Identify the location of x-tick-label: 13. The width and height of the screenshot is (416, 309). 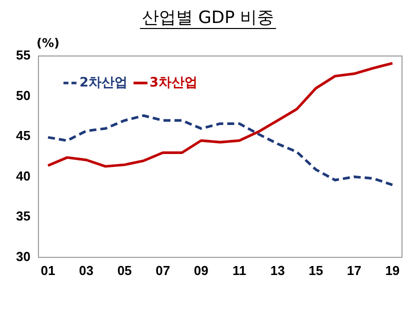
(277, 270).